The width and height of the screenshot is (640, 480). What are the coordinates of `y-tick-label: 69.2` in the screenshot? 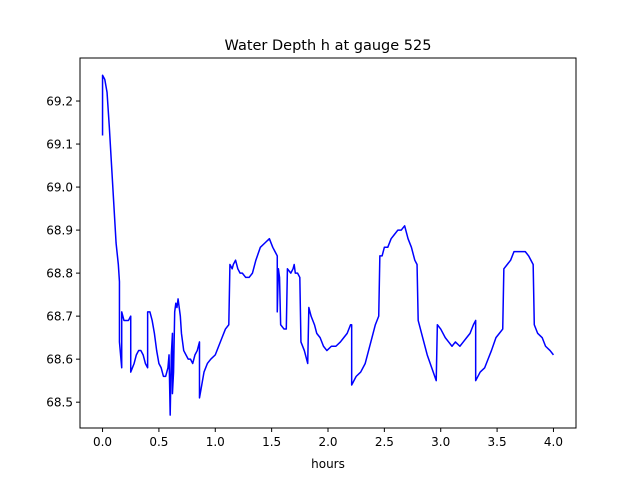 It's located at (59, 102).